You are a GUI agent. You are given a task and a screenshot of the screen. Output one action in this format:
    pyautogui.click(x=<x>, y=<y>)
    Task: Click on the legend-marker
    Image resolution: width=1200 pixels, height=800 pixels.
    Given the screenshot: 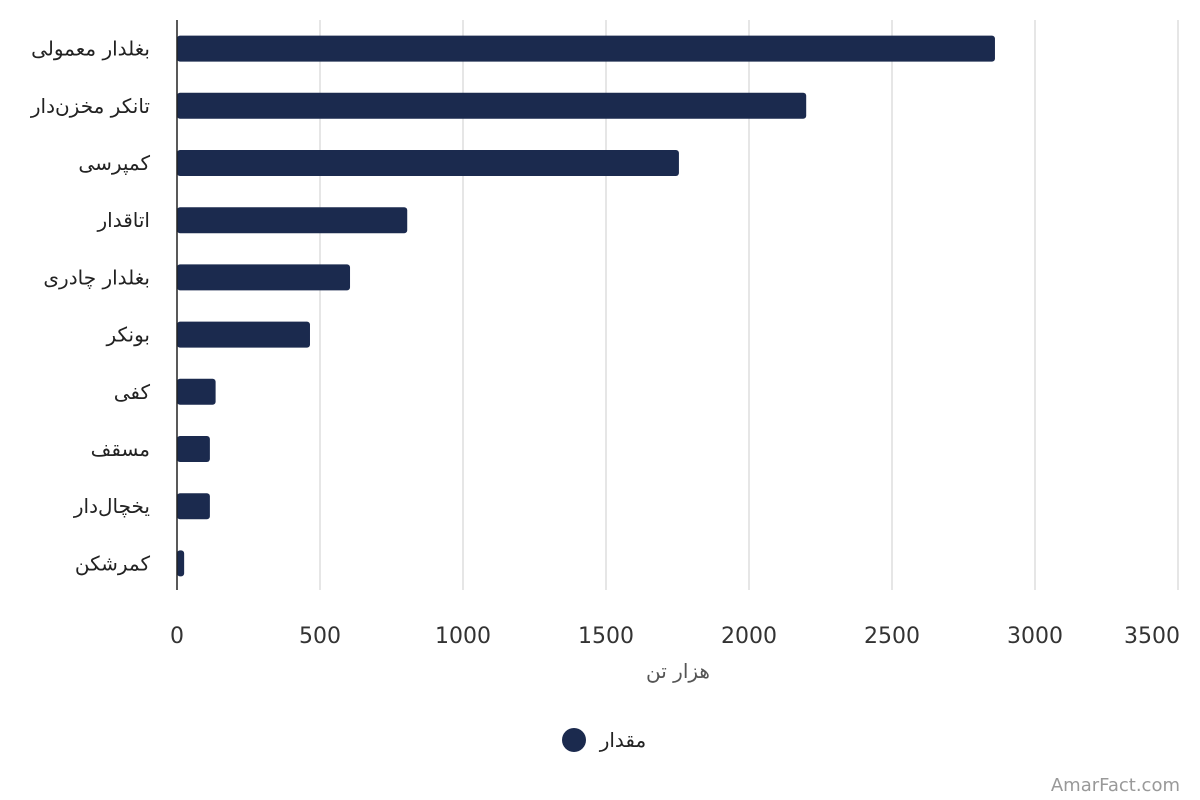 What is the action you would take?
    pyautogui.click(x=574, y=740)
    